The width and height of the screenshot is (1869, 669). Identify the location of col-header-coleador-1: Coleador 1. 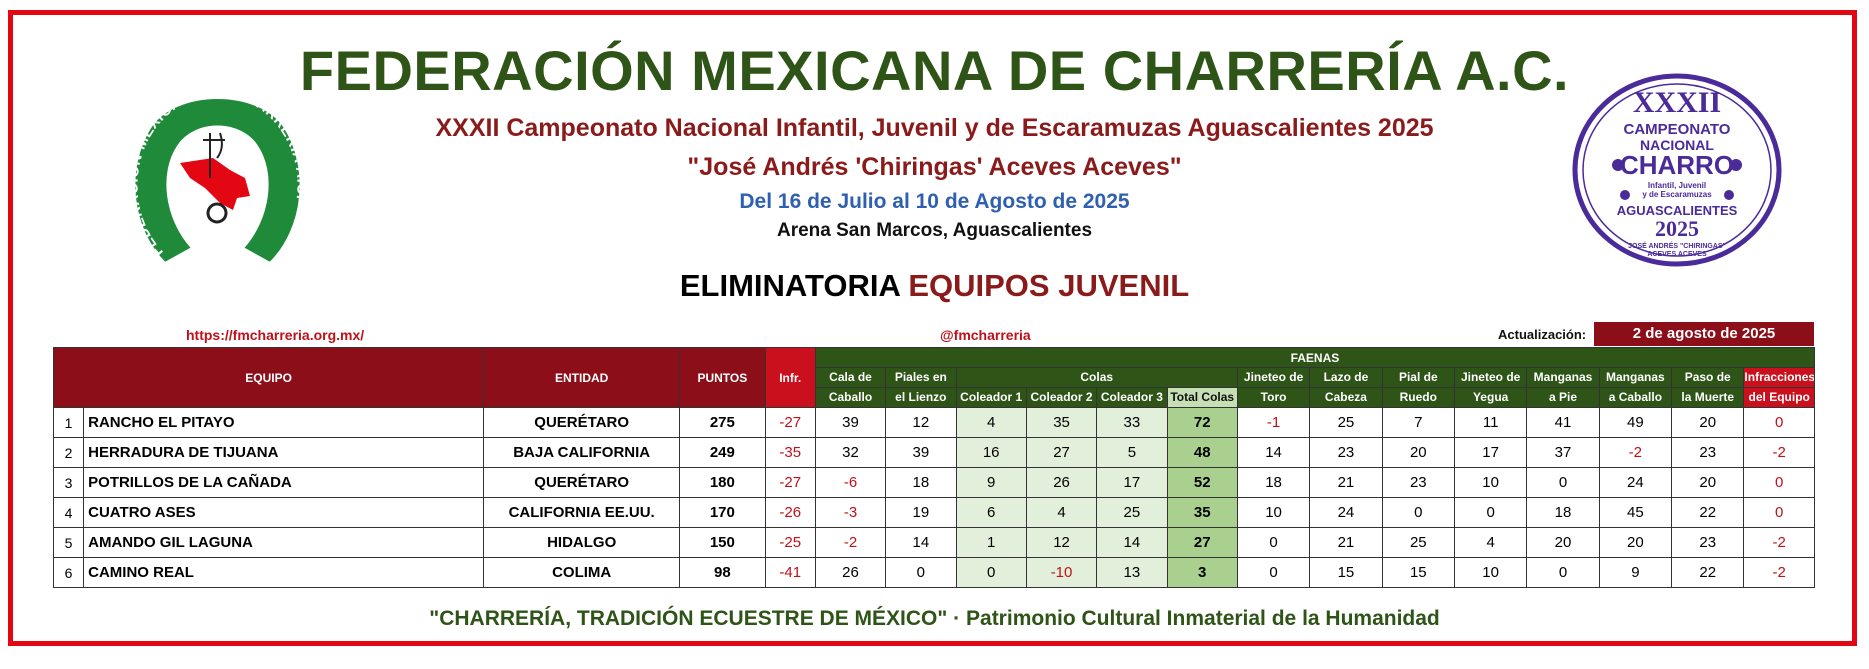
(991, 397).